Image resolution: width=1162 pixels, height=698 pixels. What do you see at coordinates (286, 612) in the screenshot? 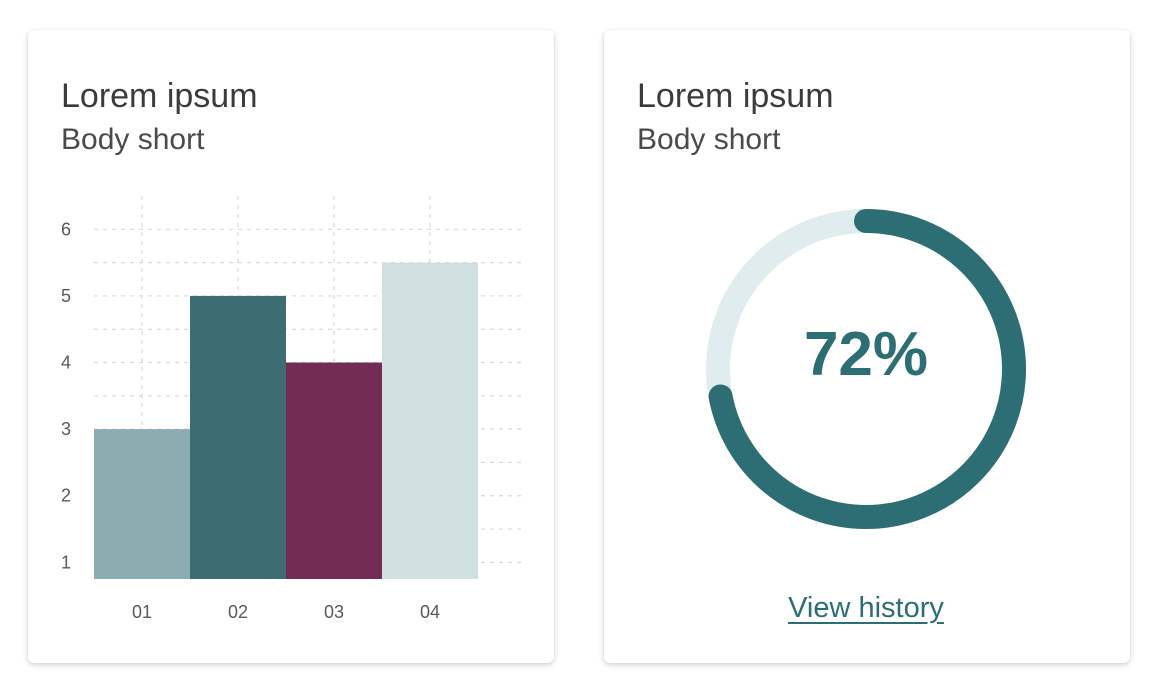
I see `x-axis-ticks: 01 02 03 04` at bounding box center [286, 612].